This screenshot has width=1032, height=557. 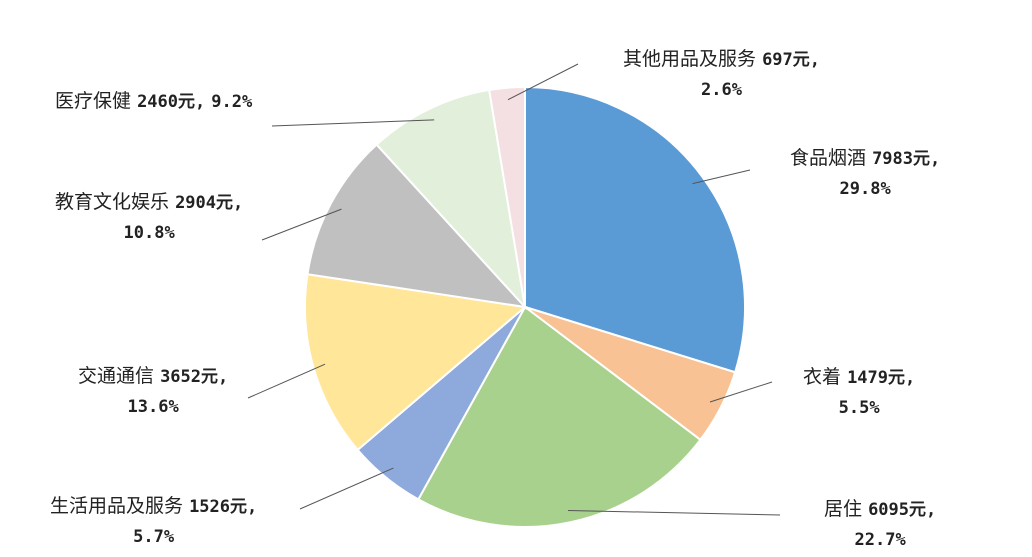 What do you see at coordinates (859, 392) in the screenshot?
I see `label-clothing: 衣着 1479元, 5.5%` at bounding box center [859, 392].